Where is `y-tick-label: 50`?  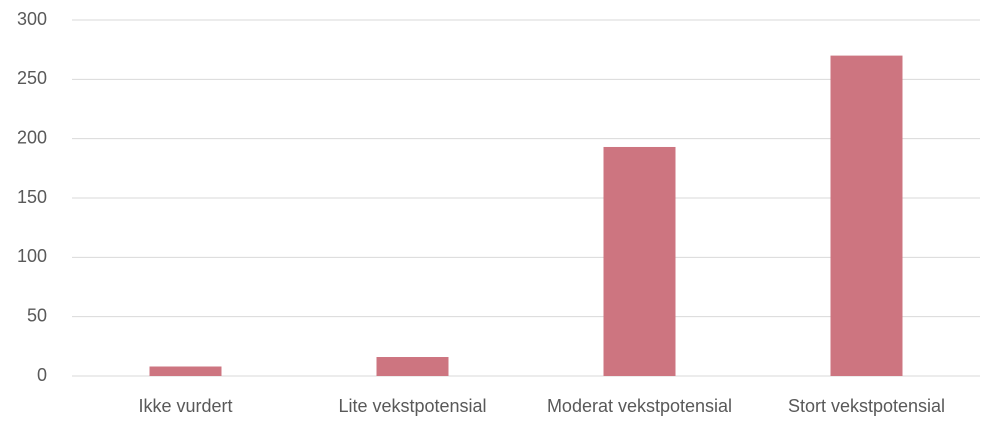
y-tick-label: 50 is located at coordinates (37, 315).